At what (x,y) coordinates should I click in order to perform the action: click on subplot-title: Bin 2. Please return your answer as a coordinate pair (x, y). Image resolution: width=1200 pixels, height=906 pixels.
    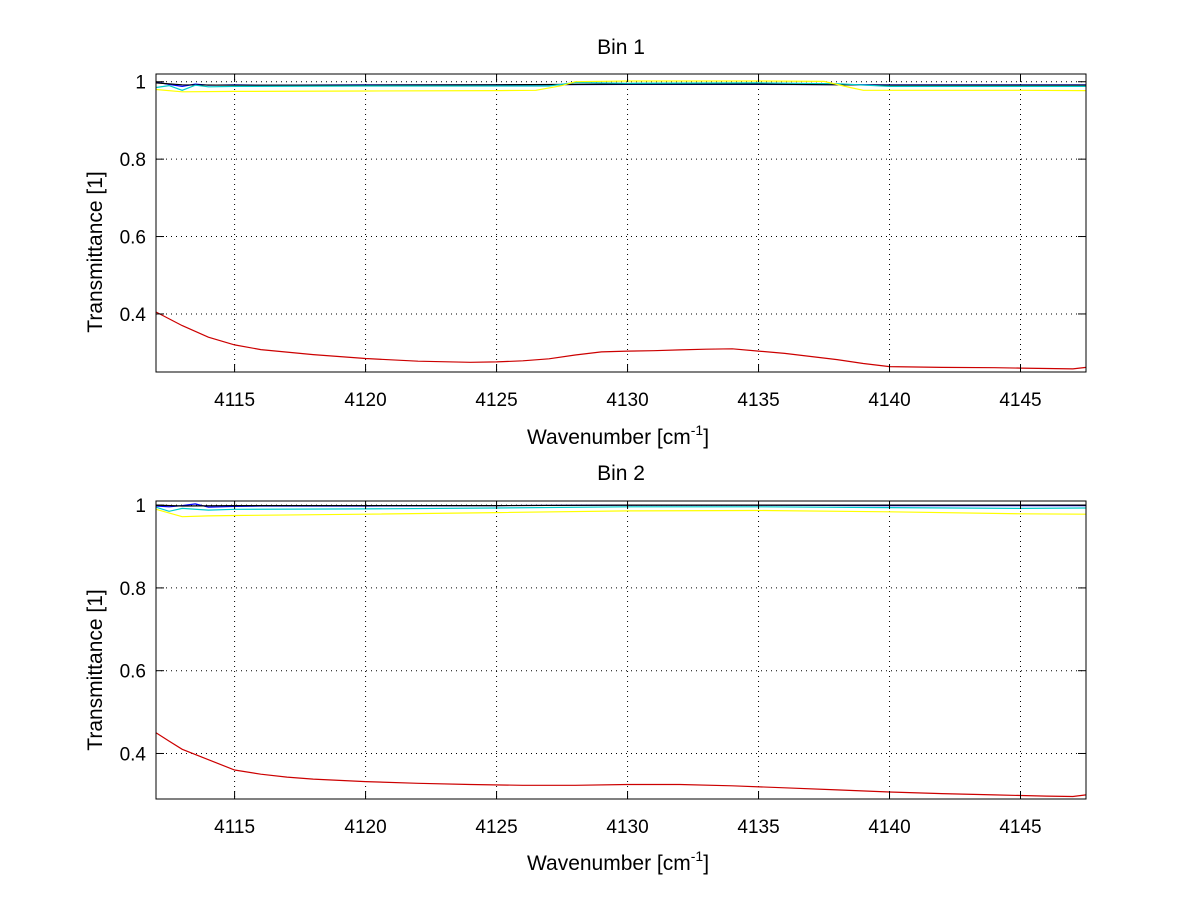
    Looking at the image, I should click on (621, 473).